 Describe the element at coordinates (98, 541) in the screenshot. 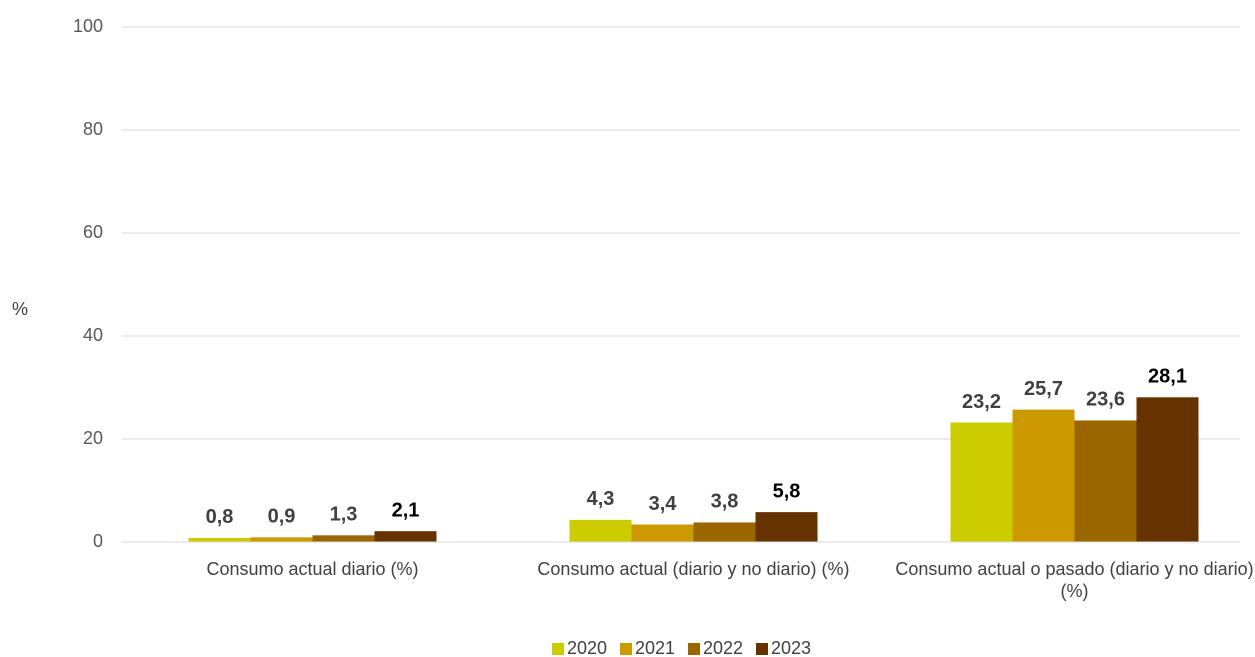

I see `y-tick-label: 0` at that location.